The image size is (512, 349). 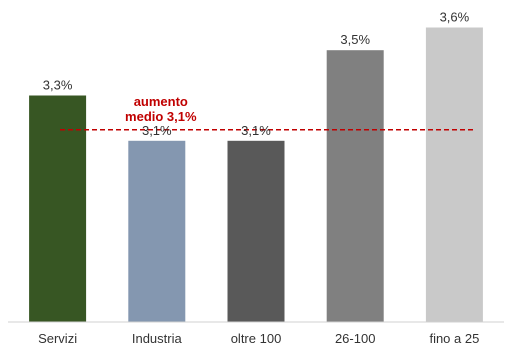 I want to click on data-label: 3,3%, so click(x=58, y=85).